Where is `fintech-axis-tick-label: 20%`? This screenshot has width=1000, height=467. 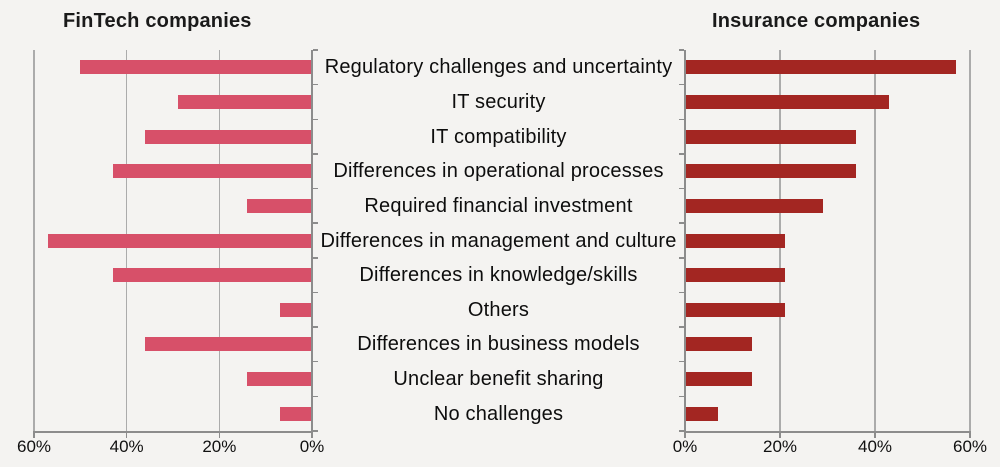
fintech-axis-tick-label: 20% is located at coordinates (219, 446).